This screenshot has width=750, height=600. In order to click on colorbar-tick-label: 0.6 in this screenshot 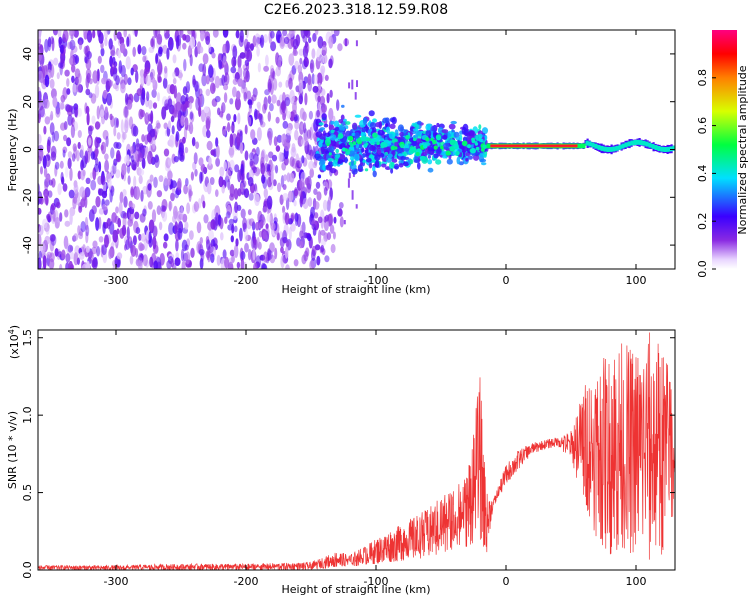, I will do `click(702, 126)`.